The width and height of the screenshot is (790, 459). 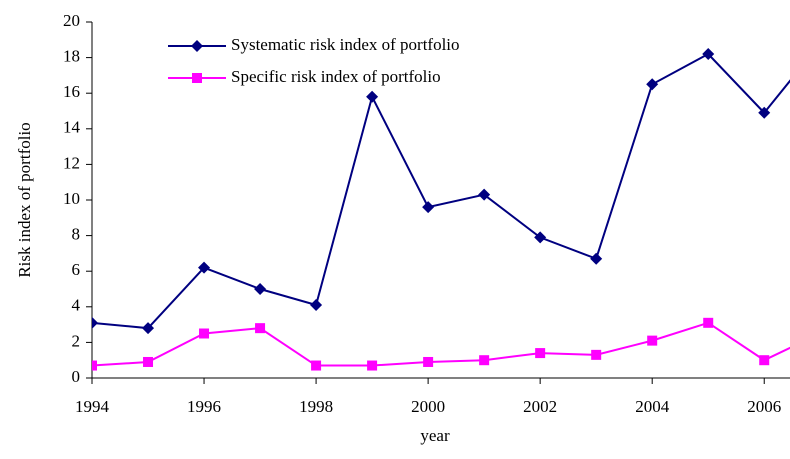 I want to click on x-tick-label: 2000, so click(x=428, y=406).